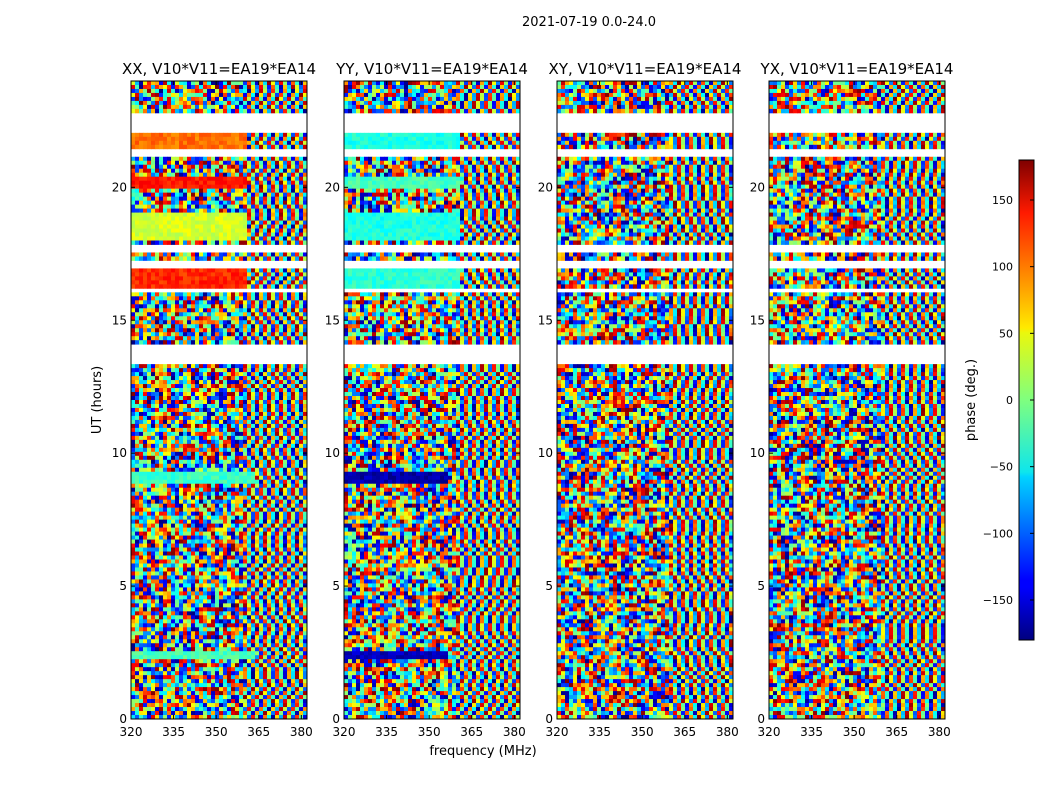 The width and height of the screenshot is (1050, 800). Describe the element at coordinates (971, 400) in the screenshot. I see `colorbar-label: phase (deg.)` at that location.